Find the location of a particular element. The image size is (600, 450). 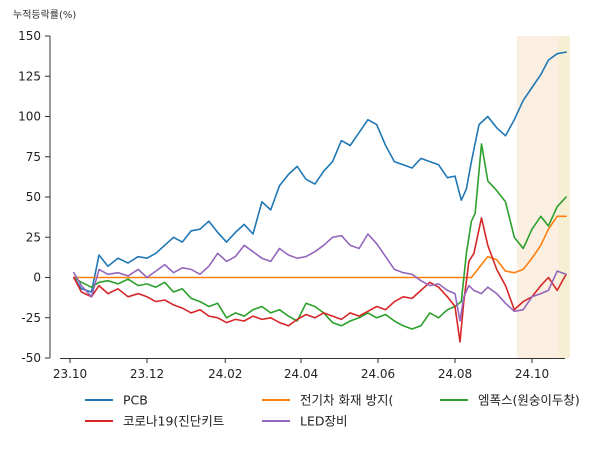

y-tick-label: 150 is located at coordinates (29, 36).